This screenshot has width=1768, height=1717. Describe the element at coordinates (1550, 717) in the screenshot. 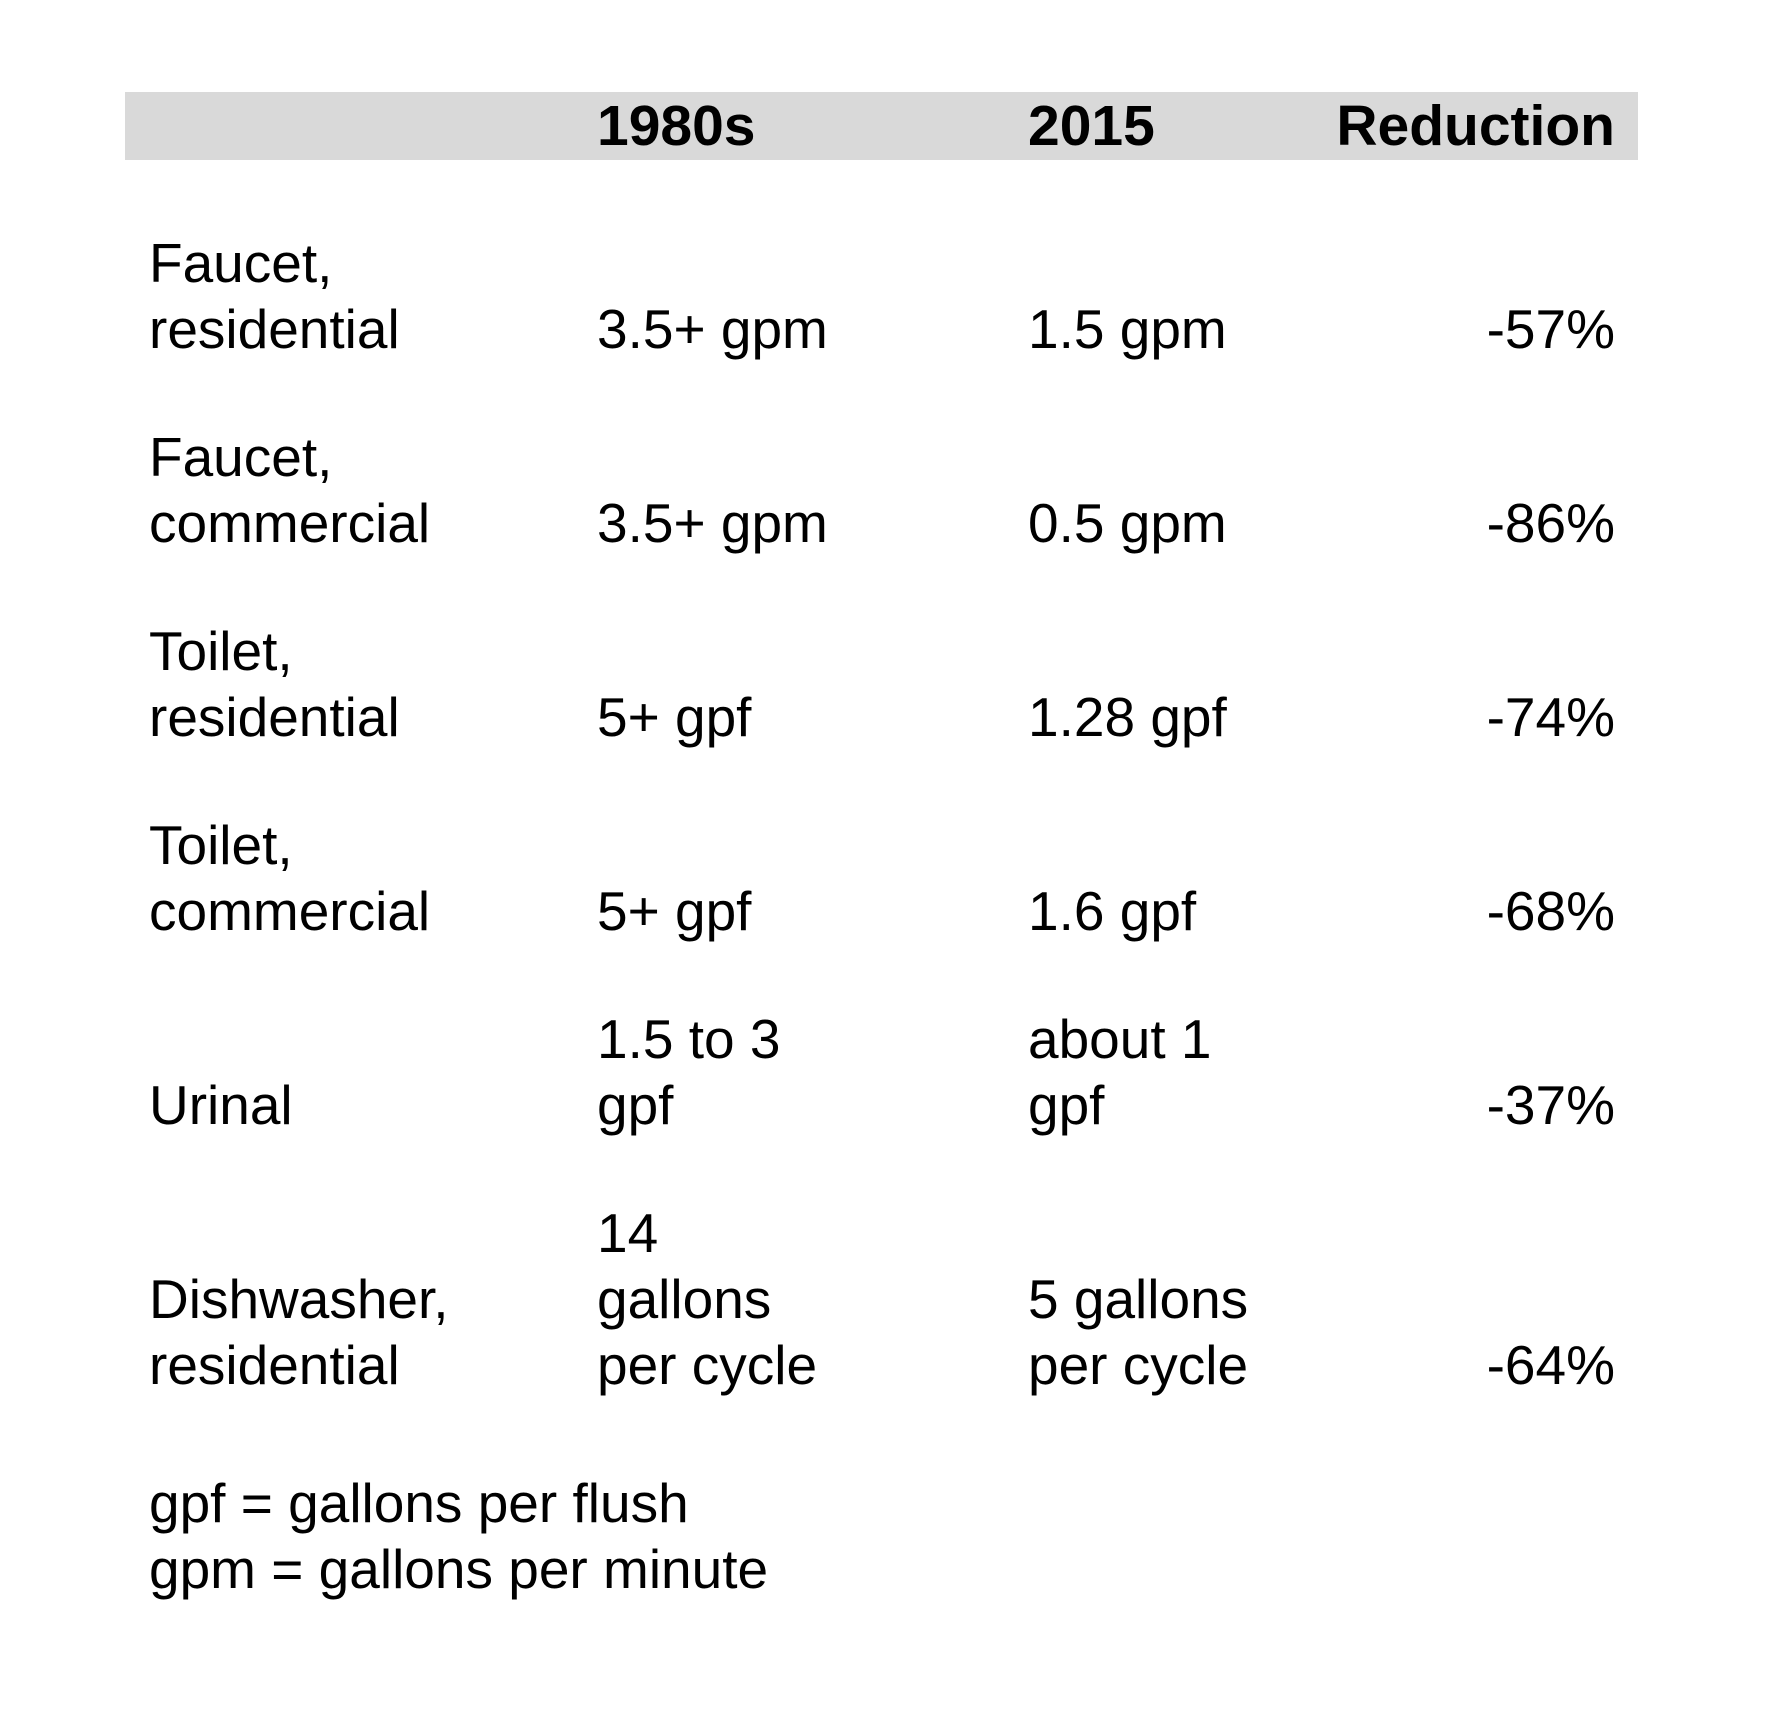

I see `value-reduction: -74%` at that location.